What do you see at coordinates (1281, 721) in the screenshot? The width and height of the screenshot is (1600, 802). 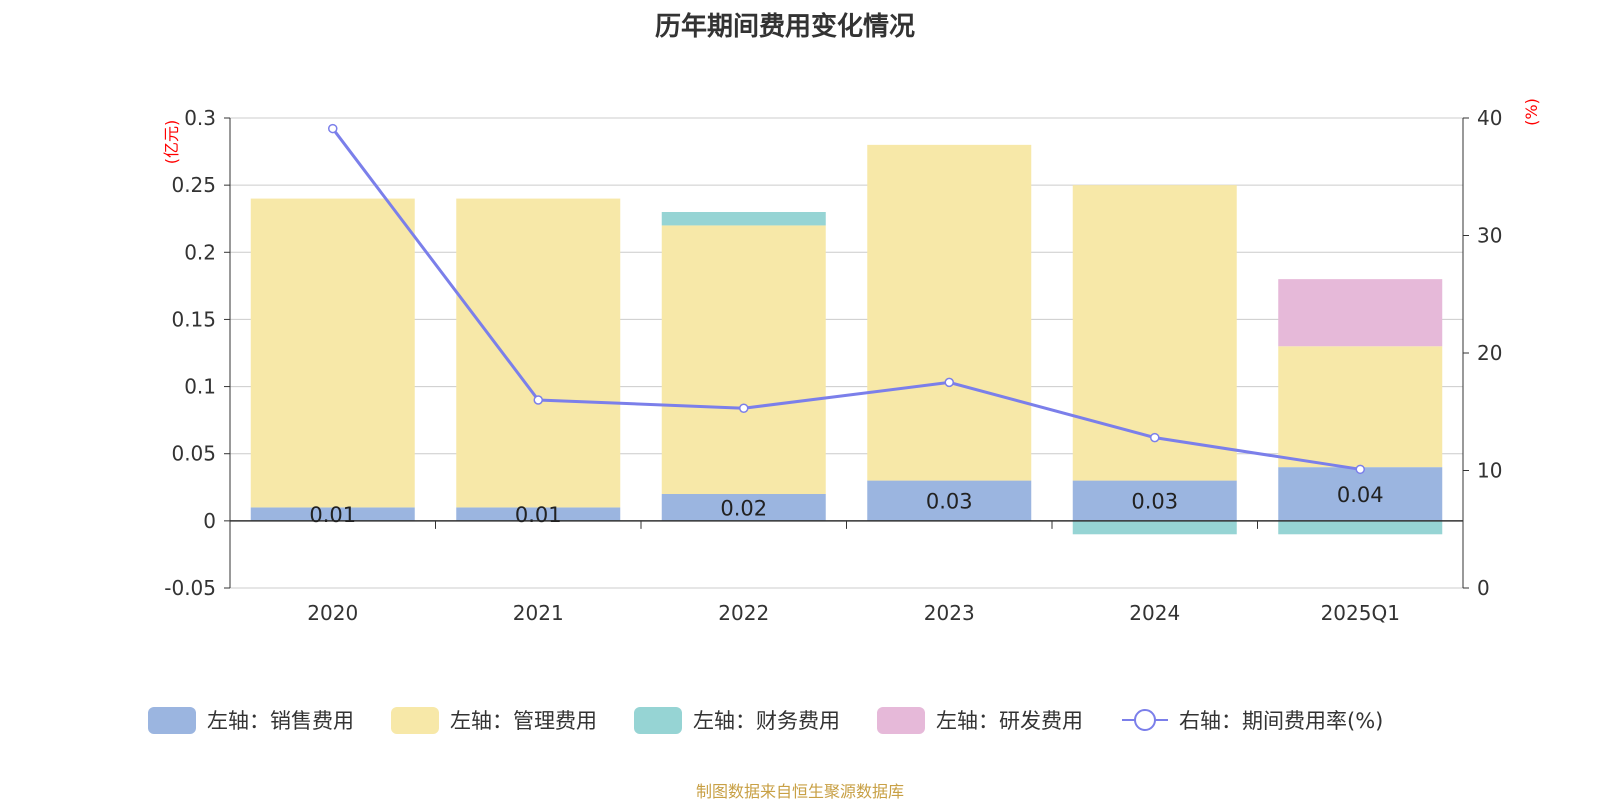 I see `legend-label: 右轴：期间费用率(%)` at bounding box center [1281, 721].